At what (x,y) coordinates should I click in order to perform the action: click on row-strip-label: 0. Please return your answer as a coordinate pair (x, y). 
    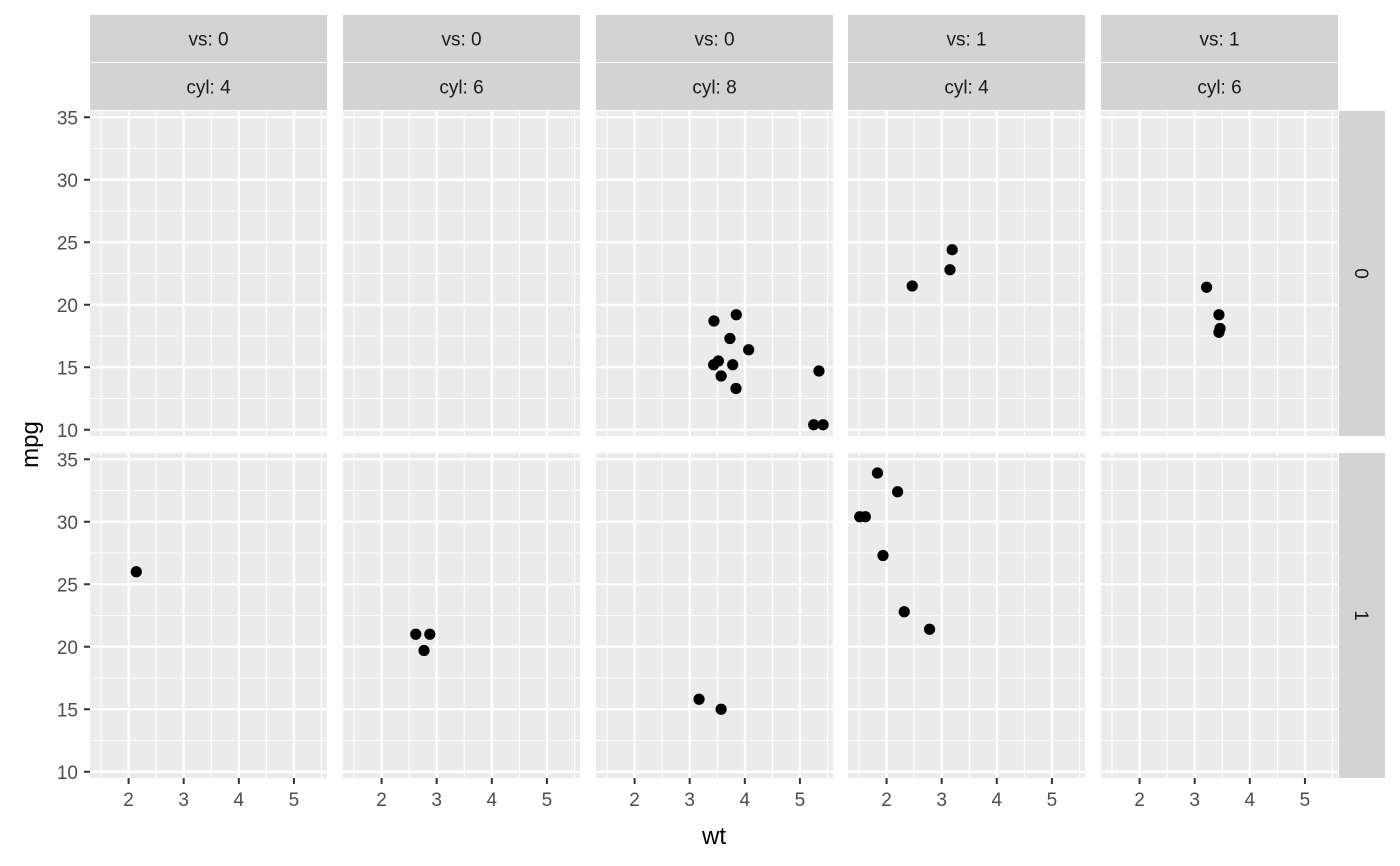
    Looking at the image, I should click on (1360, 273).